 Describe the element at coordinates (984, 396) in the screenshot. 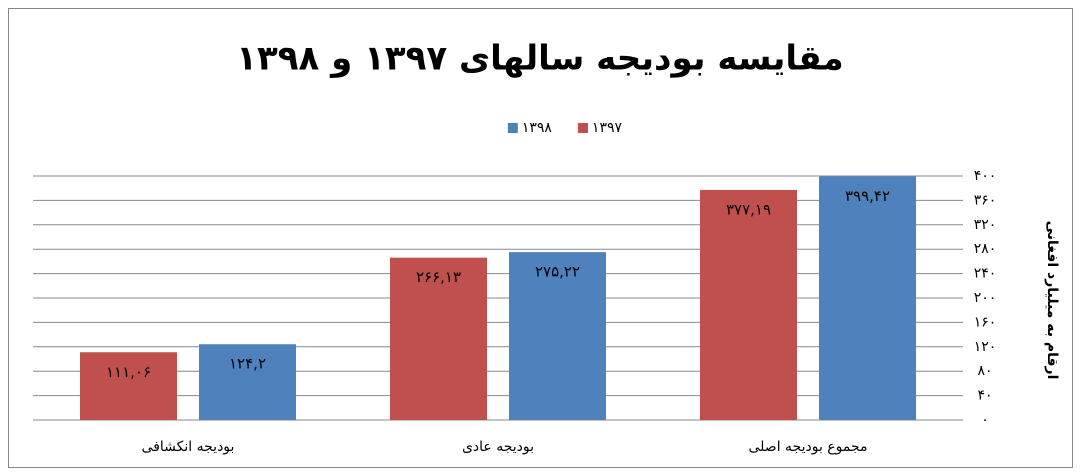

I see `y-tick-label: ۴۰` at that location.